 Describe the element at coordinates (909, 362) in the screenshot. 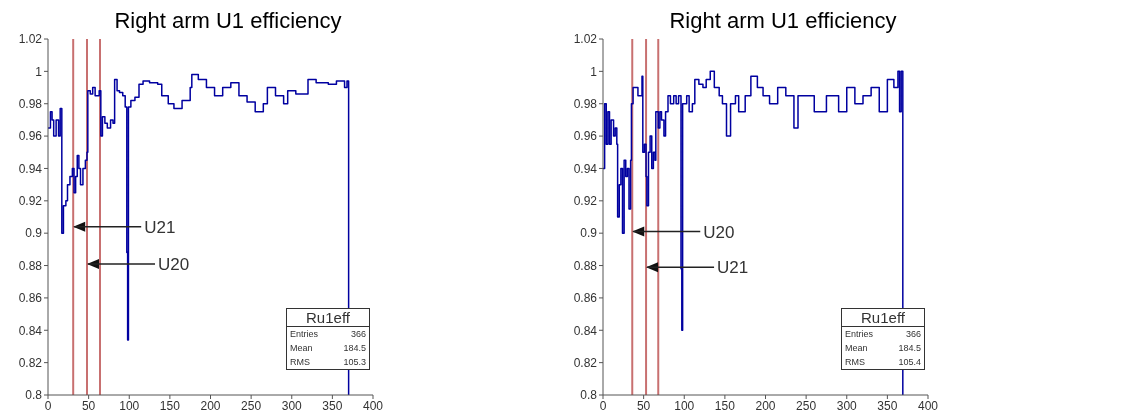

I see `annotation: 105.4` at that location.